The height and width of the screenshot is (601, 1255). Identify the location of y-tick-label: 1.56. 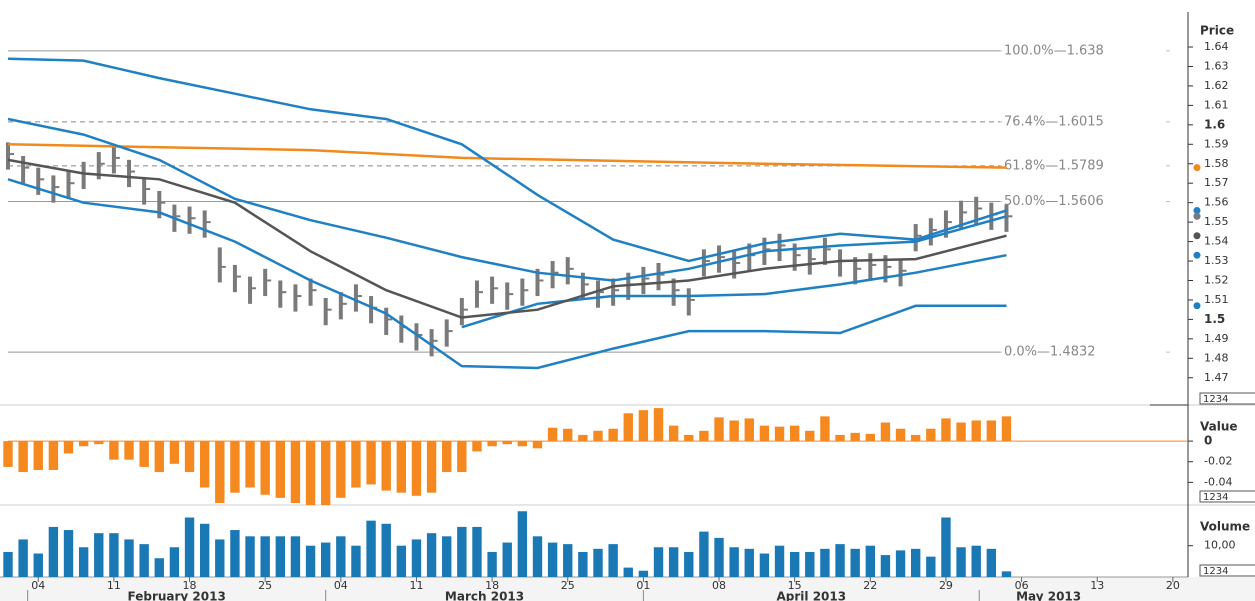
(1216, 202).